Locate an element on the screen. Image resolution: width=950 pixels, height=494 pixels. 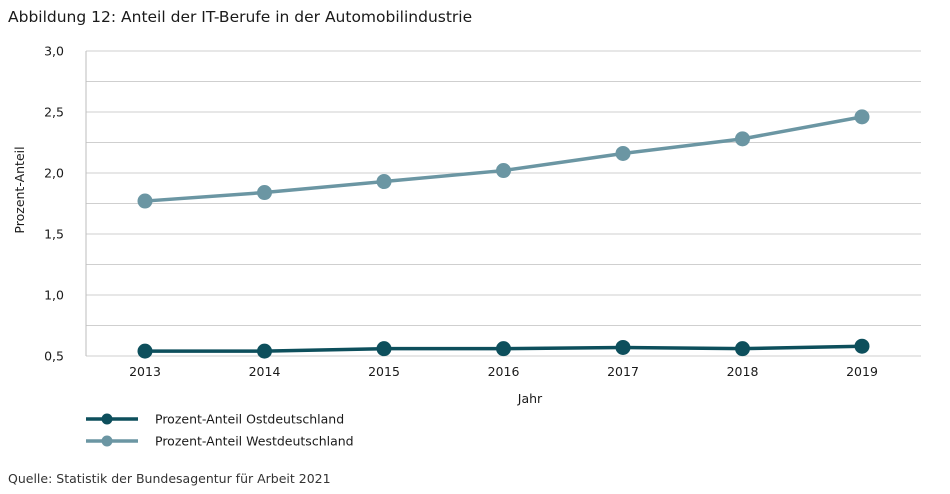
x-tick-label: 2016 is located at coordinates (504, 371).